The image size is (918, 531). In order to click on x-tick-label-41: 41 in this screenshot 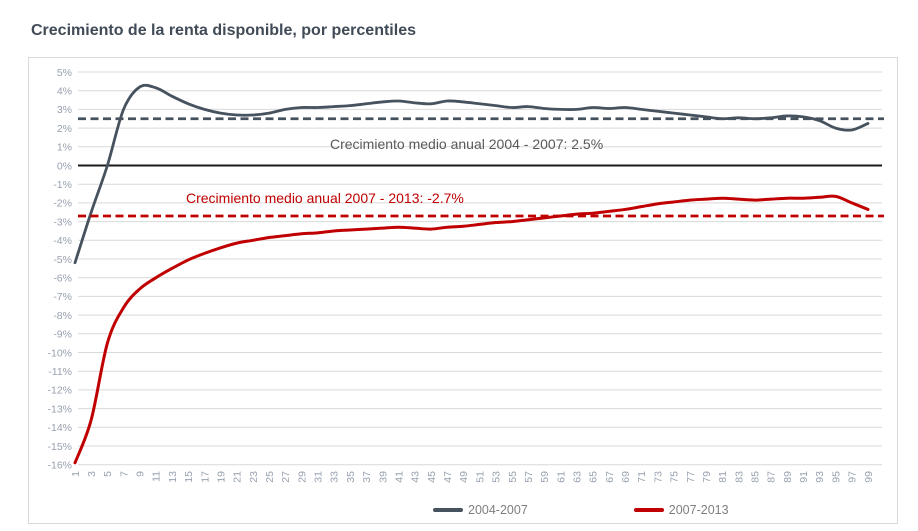, I will do `click(399, 477)`.